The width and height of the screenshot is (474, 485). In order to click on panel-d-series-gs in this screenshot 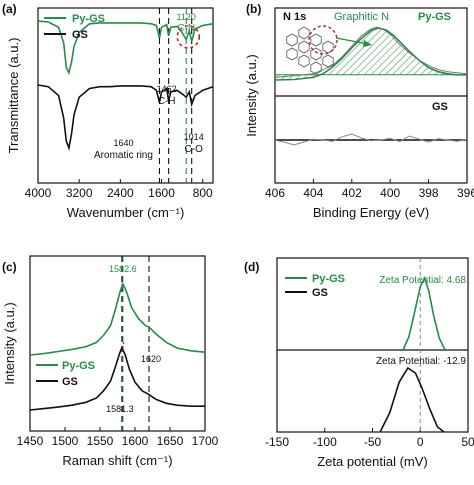, I will do `click(412, 399)`.